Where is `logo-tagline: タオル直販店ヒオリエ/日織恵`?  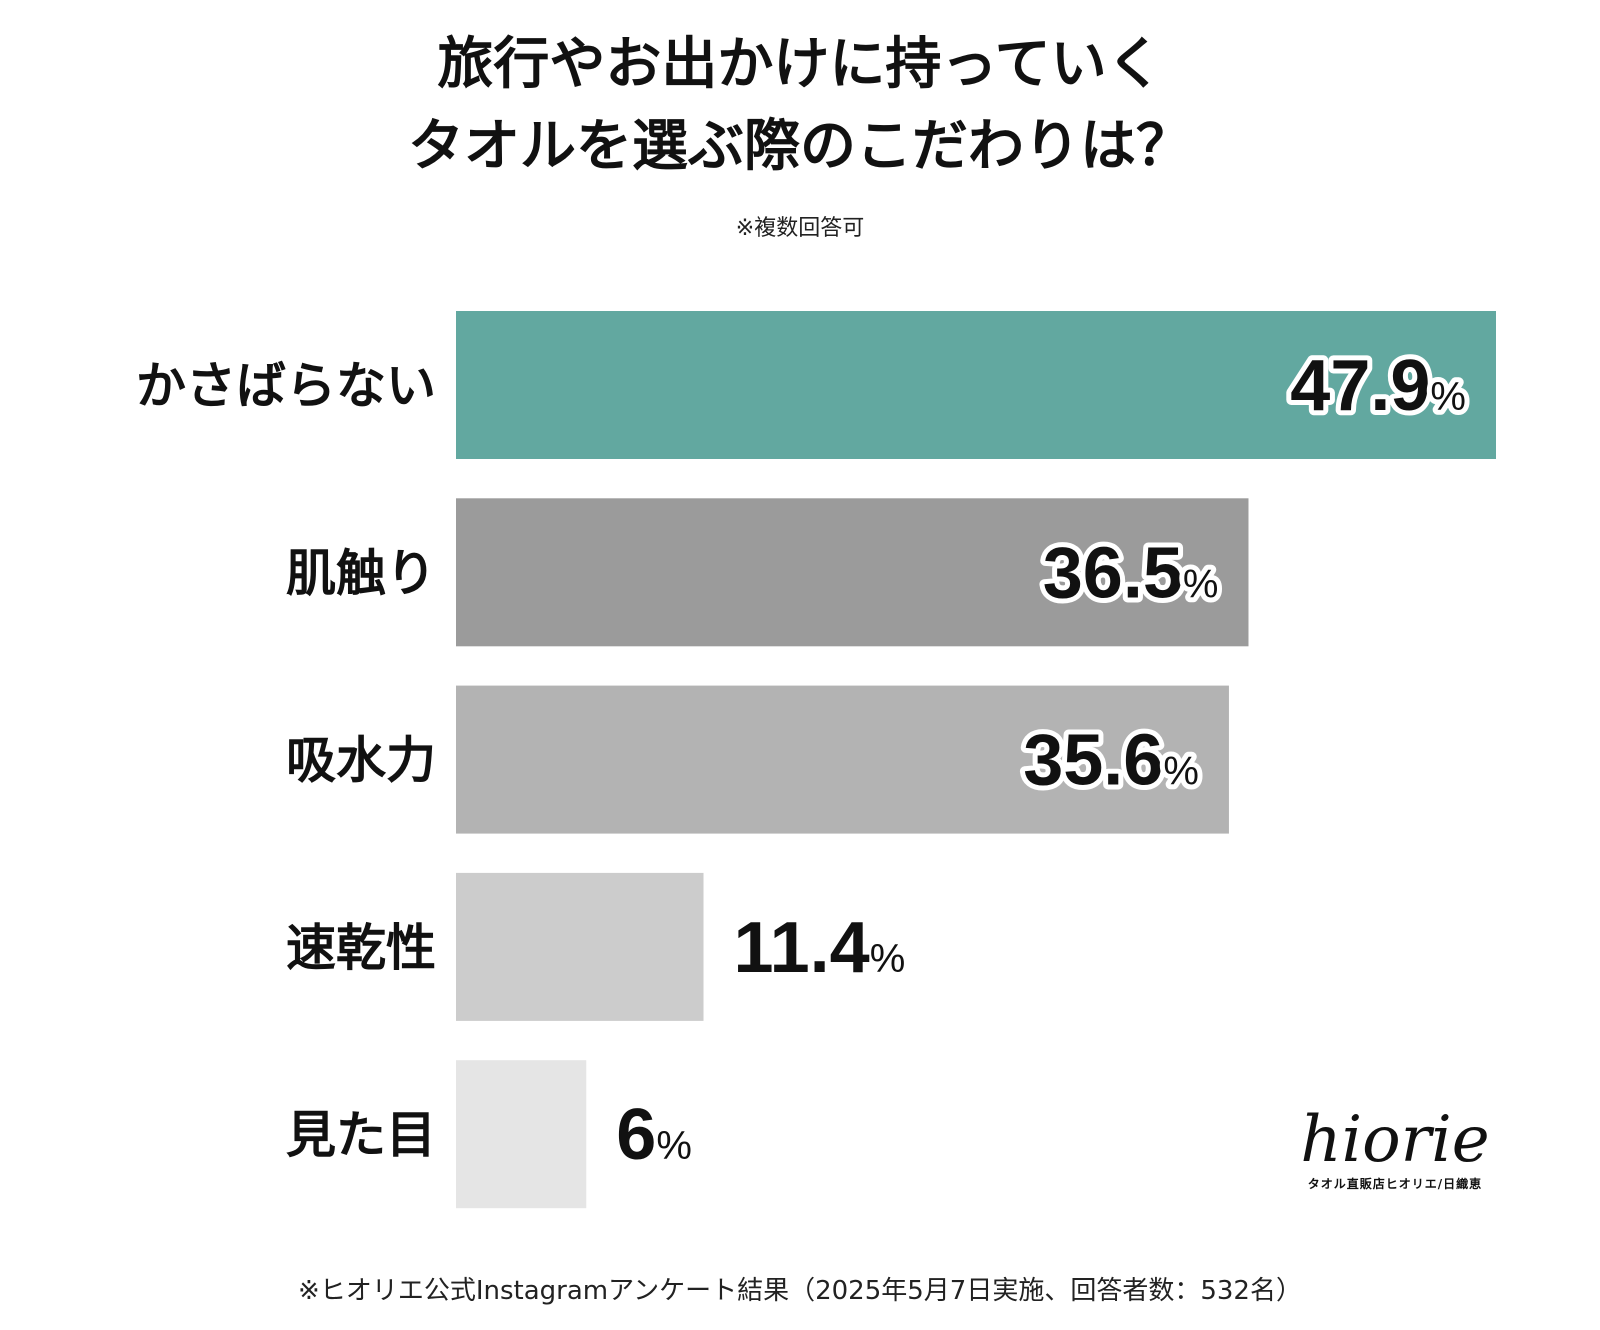 logo-tagline: タオル直販店ヒオリエ/日織恵 is located at coordinates (1395, 1184).